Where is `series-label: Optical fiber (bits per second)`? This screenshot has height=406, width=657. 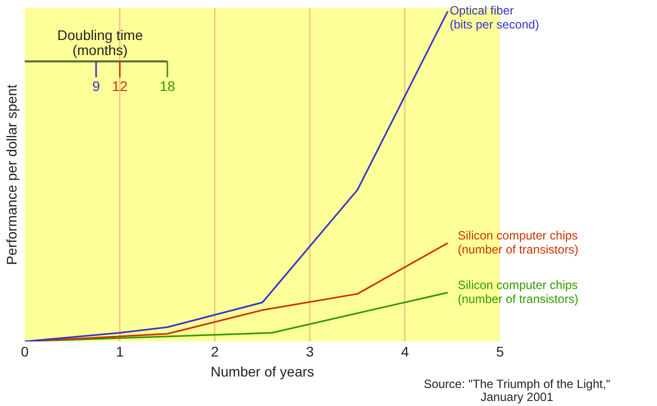 series-label: Optical fiber (bits per second) is located at coordinates (495, 17).